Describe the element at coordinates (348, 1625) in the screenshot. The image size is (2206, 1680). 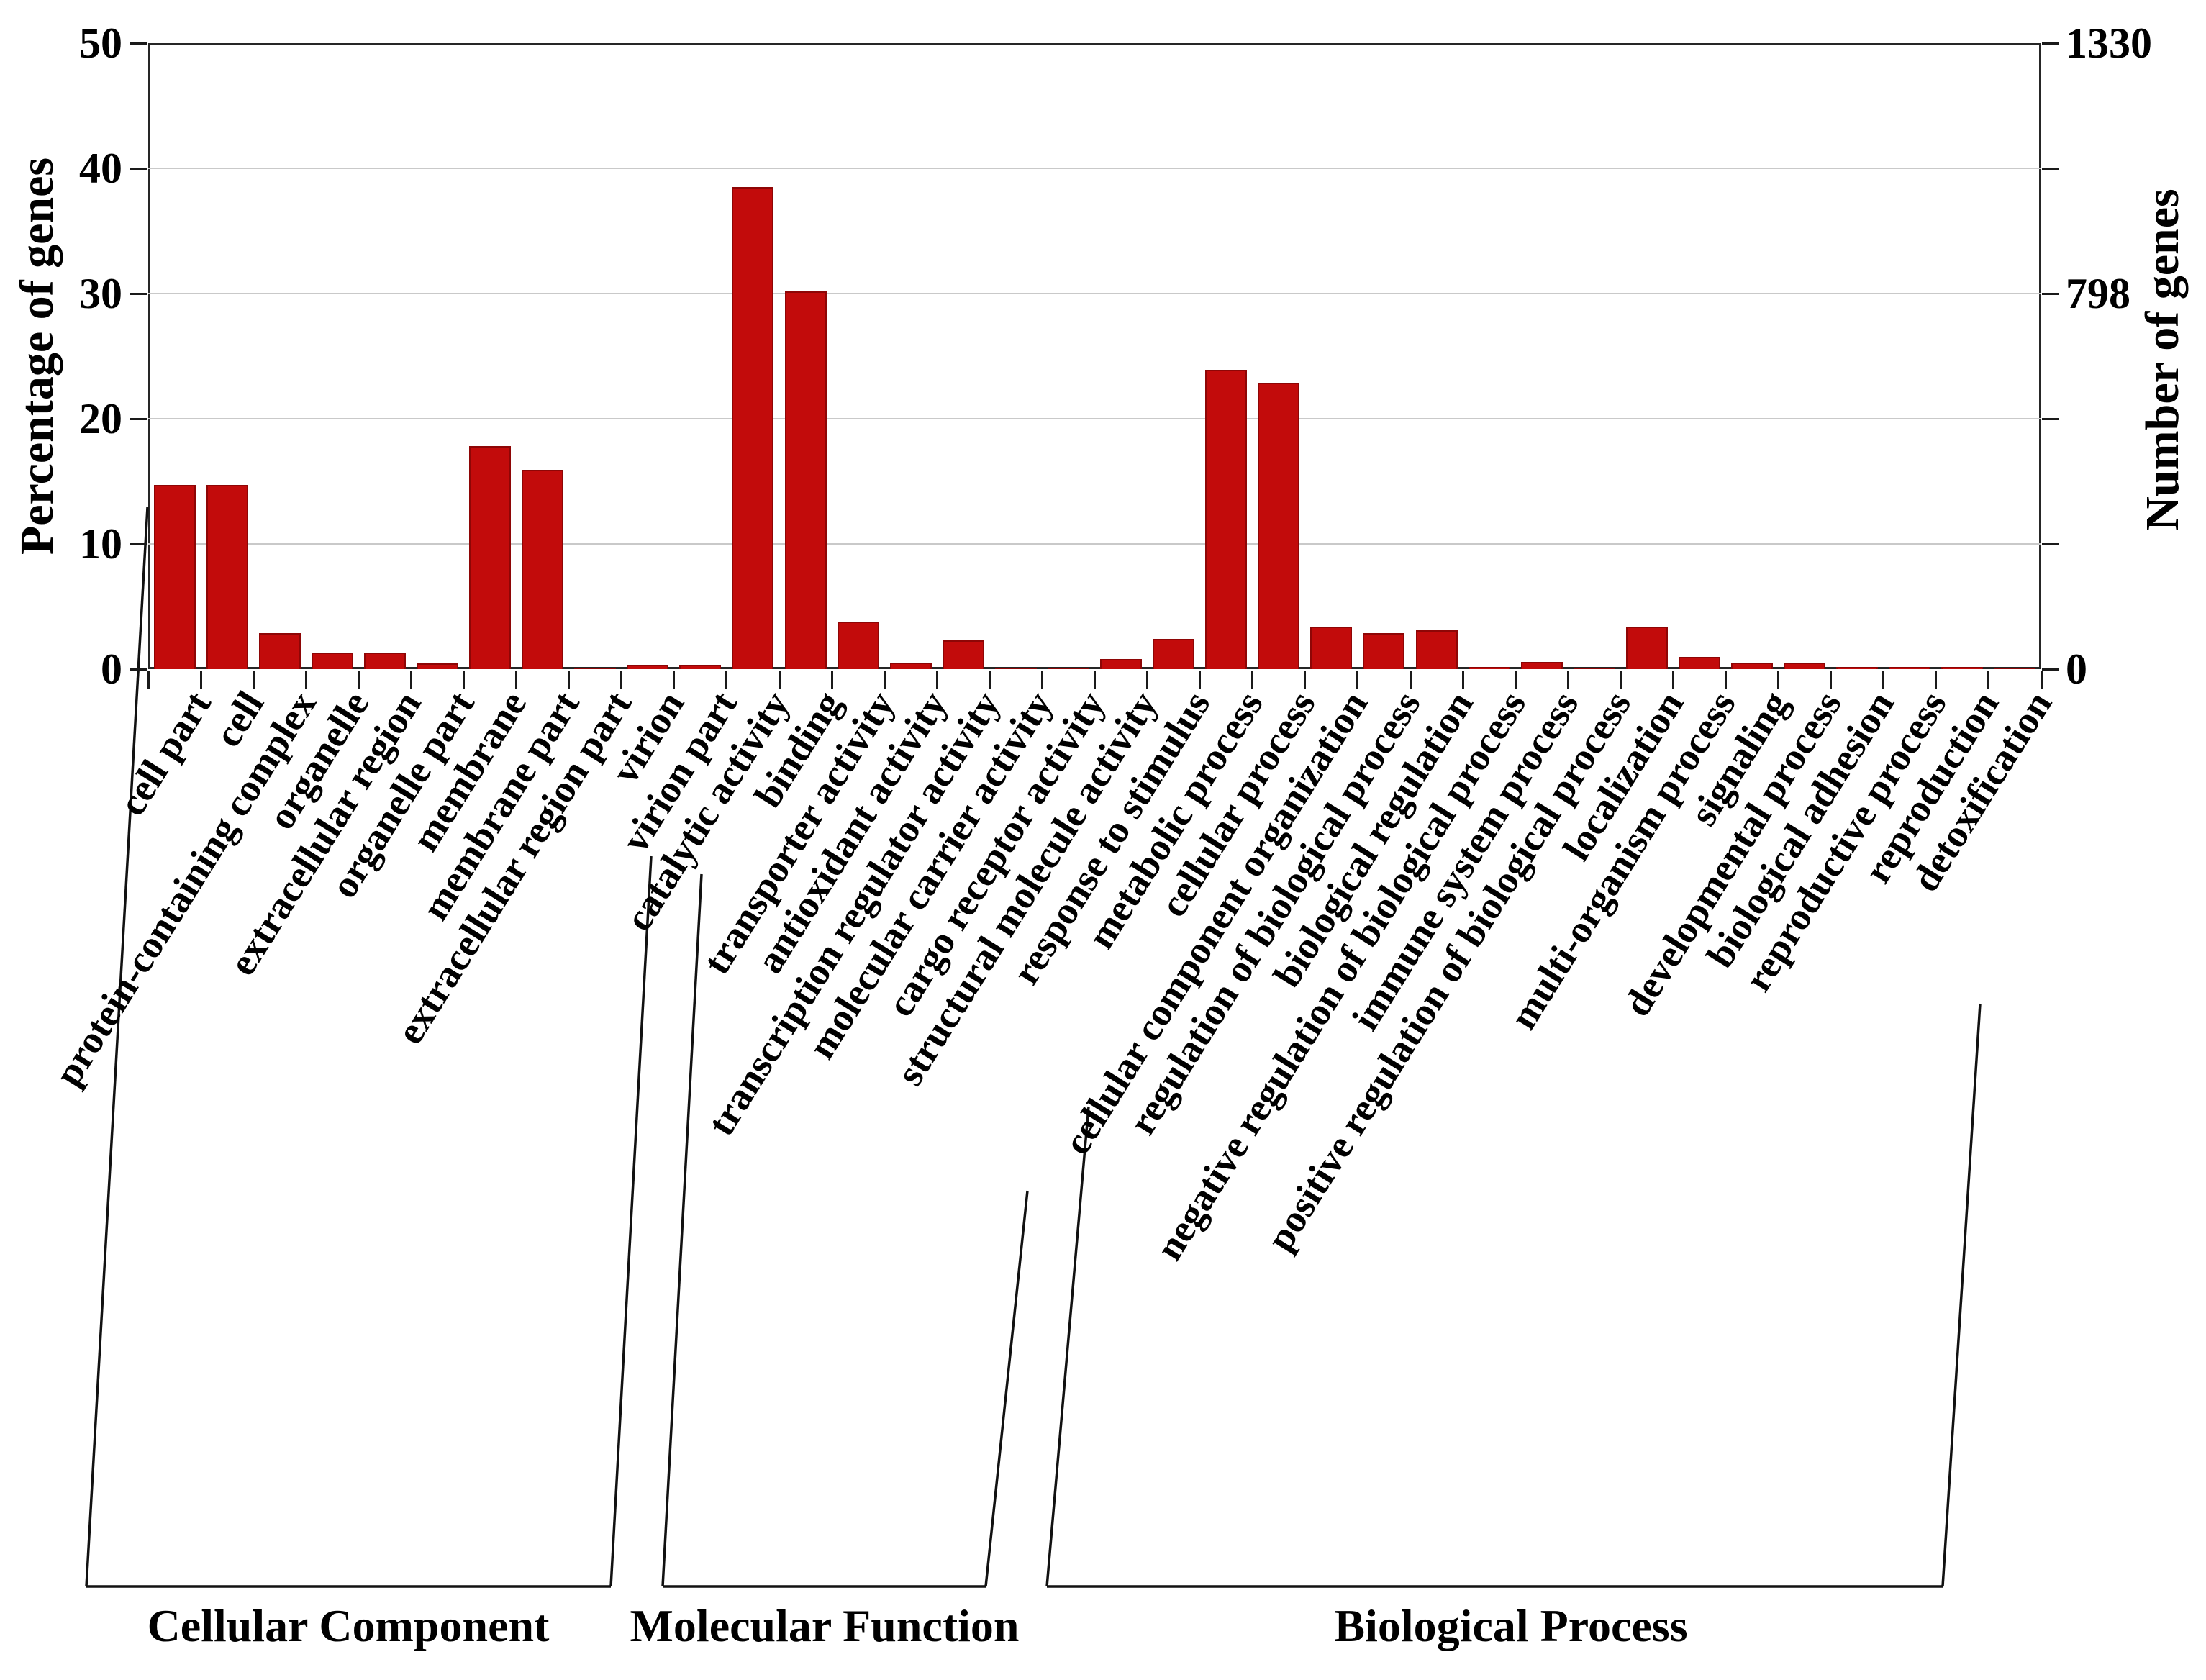
I see `group-caption-cellular-component: Cellular Component` at that location.